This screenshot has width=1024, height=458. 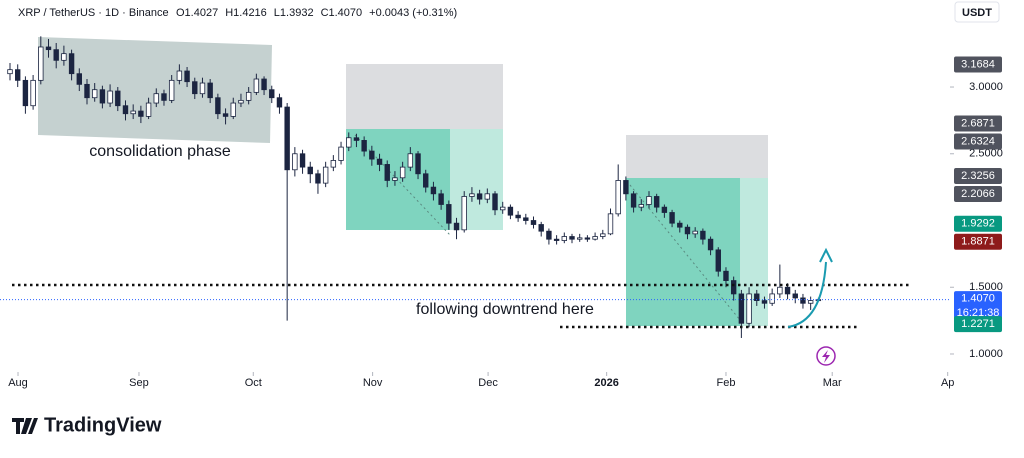 I want to click on ohlc-value: C1.4070, so click(x=342, y=13).